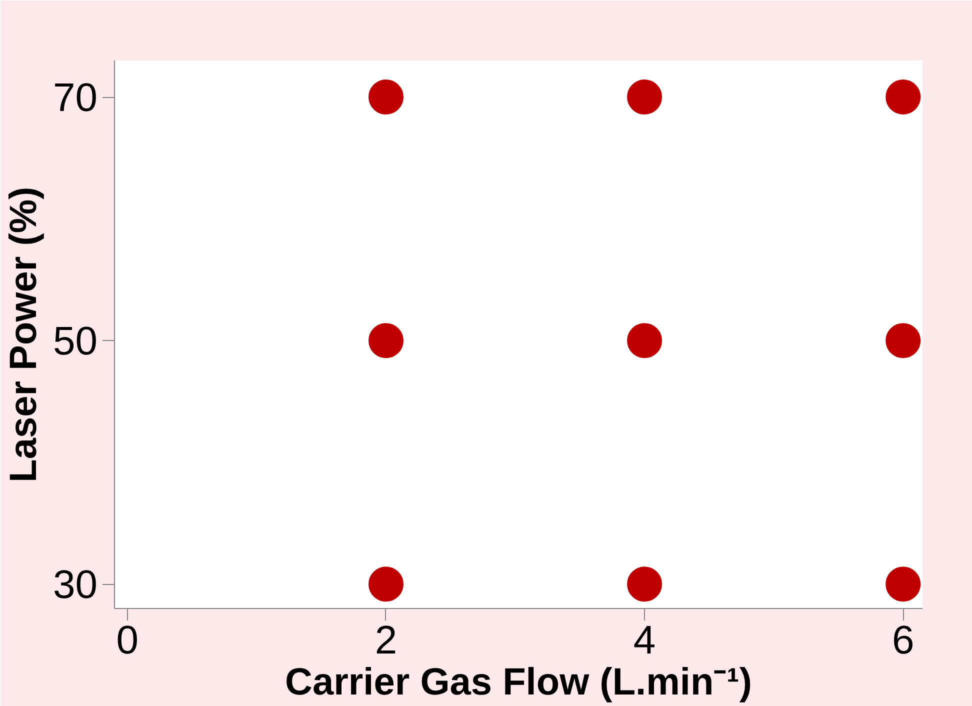 The width and height of the screenshot is (972, 706). I want to click on x-axis-title: Carrier Gas Flow (L.min⁻¹), so click(518, 683).